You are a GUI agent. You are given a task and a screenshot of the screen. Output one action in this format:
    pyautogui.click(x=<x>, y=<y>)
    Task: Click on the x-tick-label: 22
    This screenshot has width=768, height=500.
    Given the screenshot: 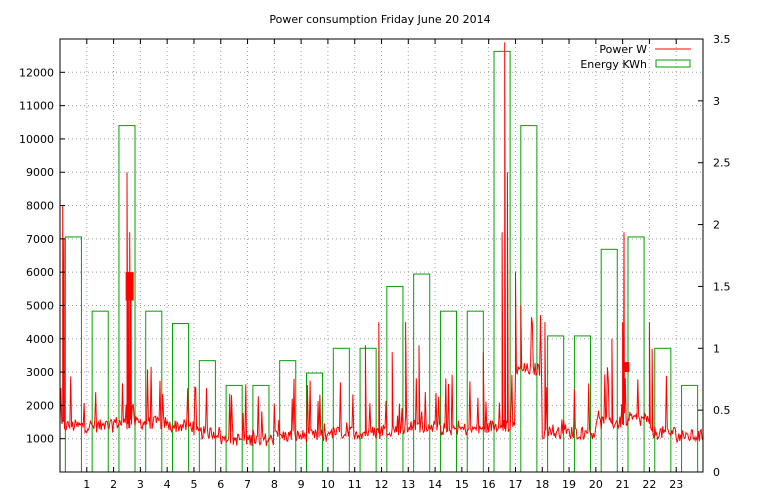 What is the action you would take?
    pyautogui.click(x=649, y=484)
    